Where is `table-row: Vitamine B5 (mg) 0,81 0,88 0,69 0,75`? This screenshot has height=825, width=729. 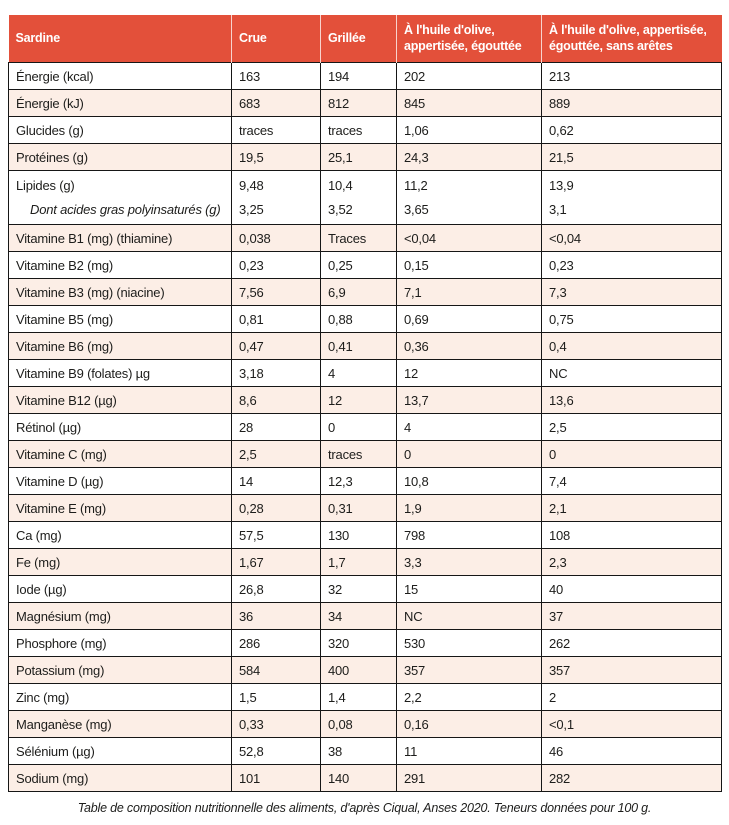
table-row: Vitamine B5 (mg) 0,81 0,88 0,69 0,75 is located at coordinates (365, 319).